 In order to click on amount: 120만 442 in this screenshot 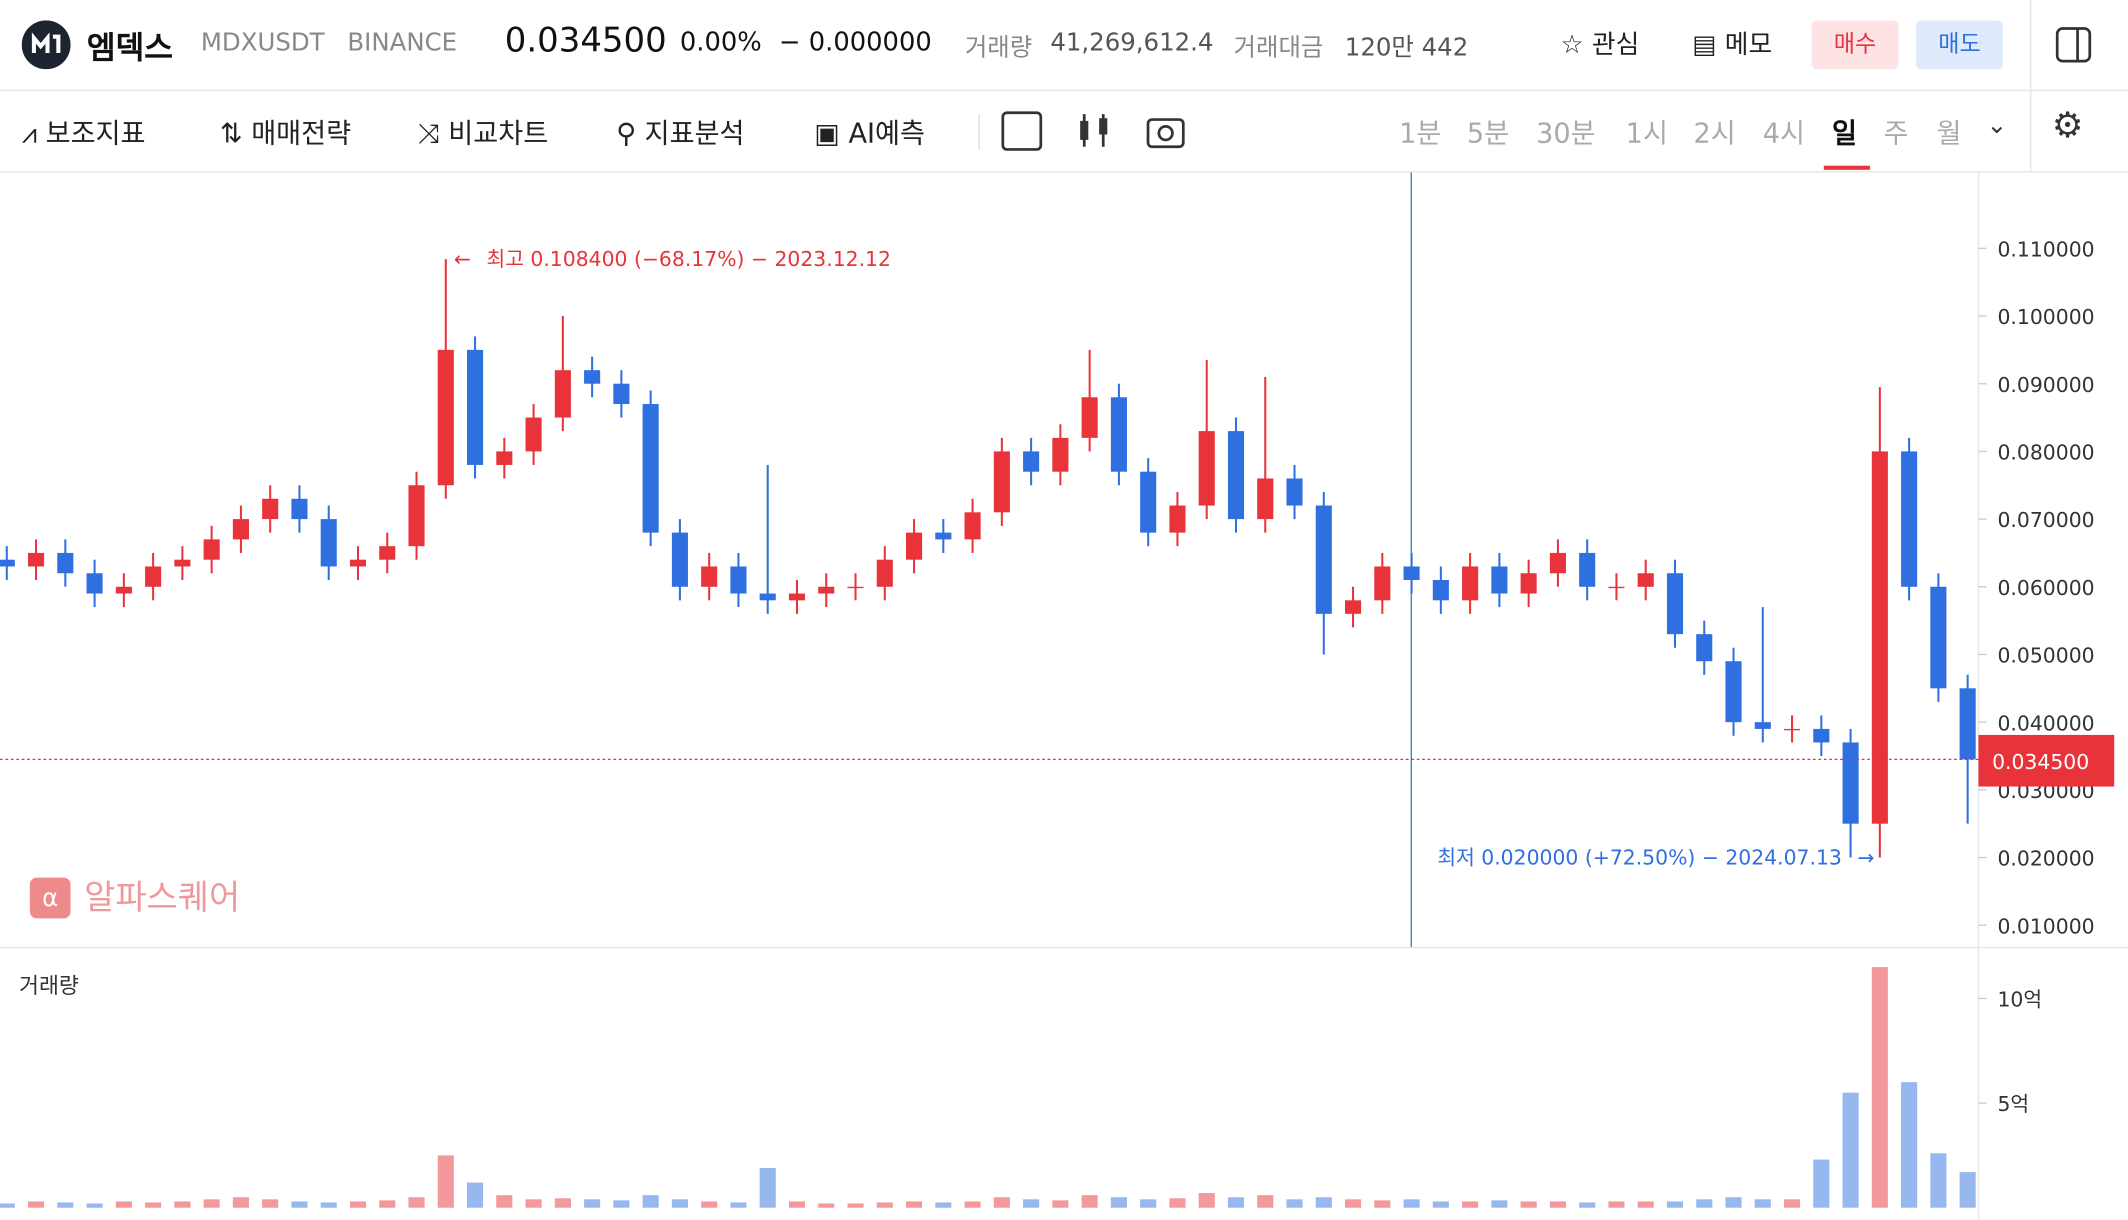, I will do `click(1406, 48)`.